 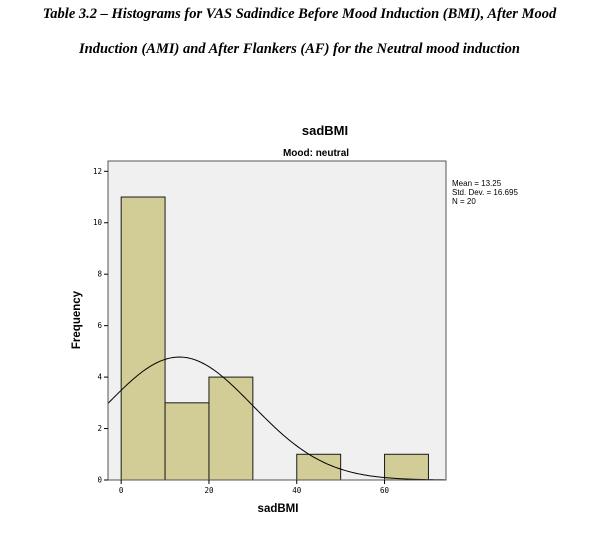 I want to click on x-tick-label-20: 20, so click(x=209, y=490).